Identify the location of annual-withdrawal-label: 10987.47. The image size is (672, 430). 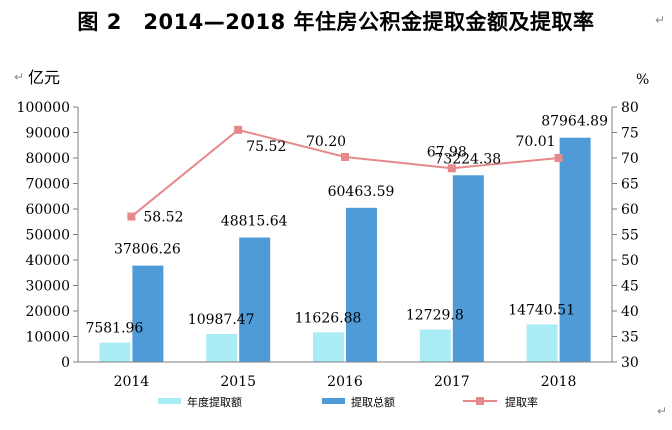
(221, 320).